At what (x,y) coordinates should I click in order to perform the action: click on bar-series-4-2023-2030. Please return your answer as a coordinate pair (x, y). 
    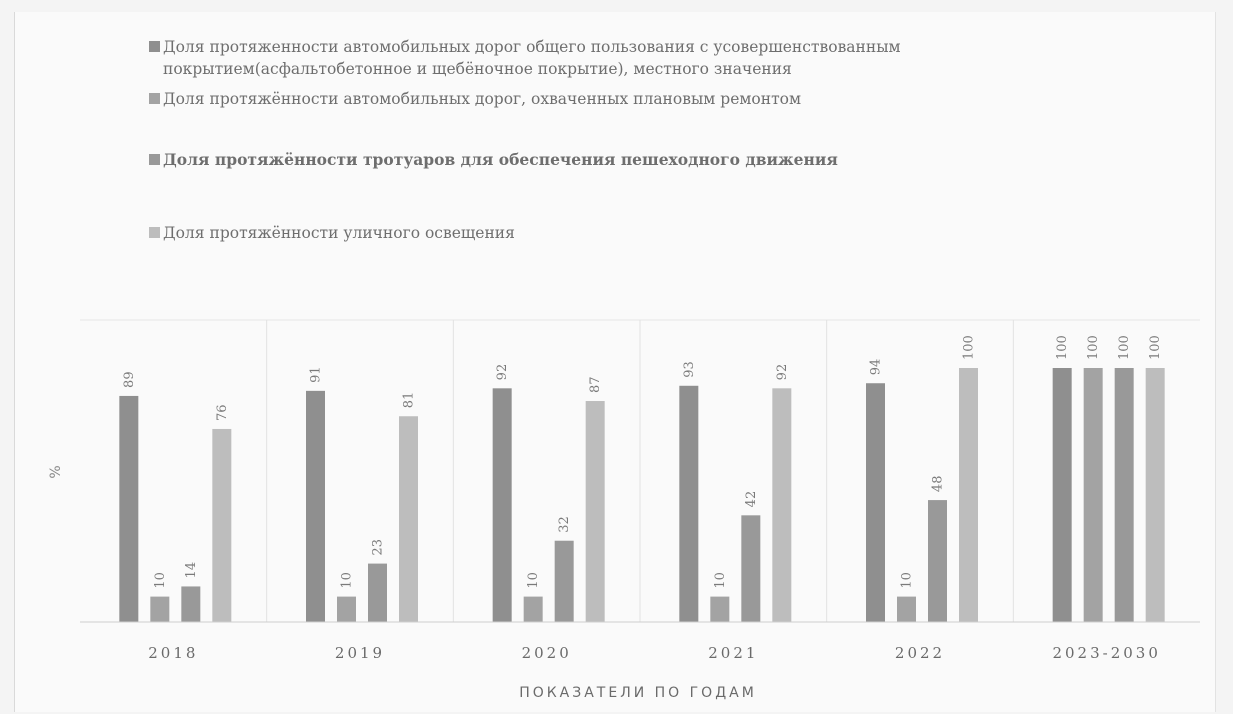
    Looking at the image, I should click on (1155, 495).